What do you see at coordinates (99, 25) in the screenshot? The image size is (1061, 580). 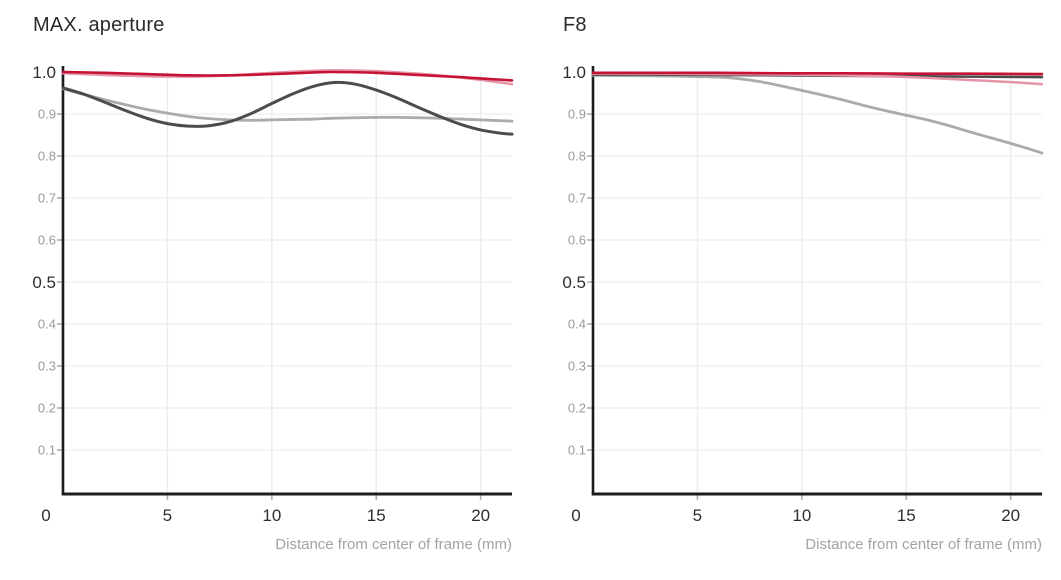 I see `chart-title-max-aperture: MAX. aperture` at bounding box center [99, 25].